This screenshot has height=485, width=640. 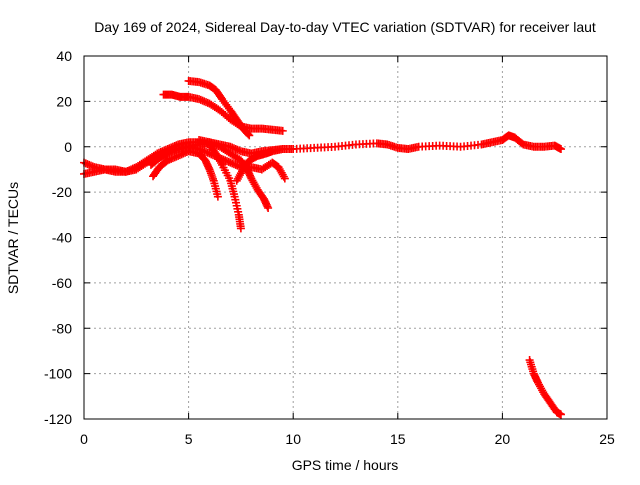 What do you see at coordinates (13, 238) in the screenshot?
I see `y-axis-label: SDTVAR / TECUs` at bounding box center [13, 238].